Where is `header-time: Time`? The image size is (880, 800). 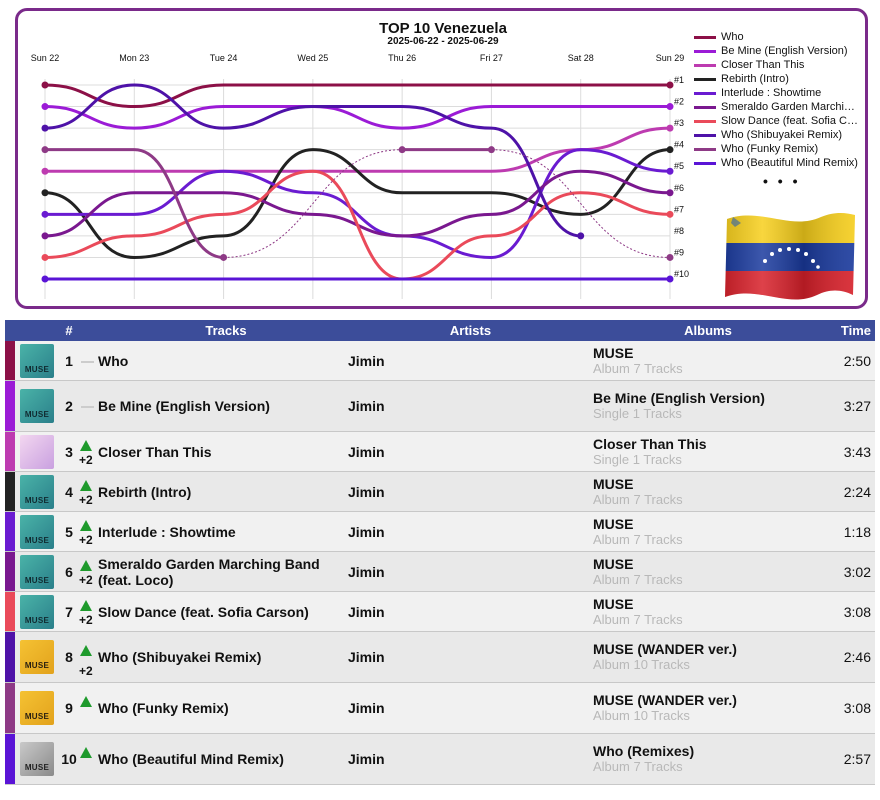
header-time: Time is located at coordinates (855, 330).